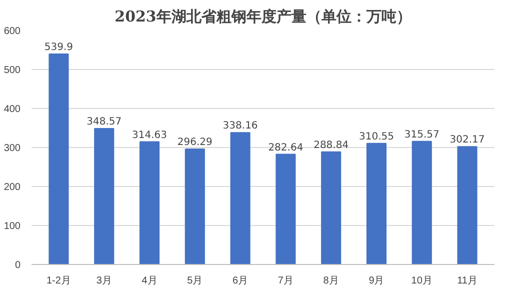 The width and height of the screenshot is (508, 289). What do you see at coordinates (331, 145) in the screenshot?
I see `data-label: 288.84` at bounding box center [331, 145].